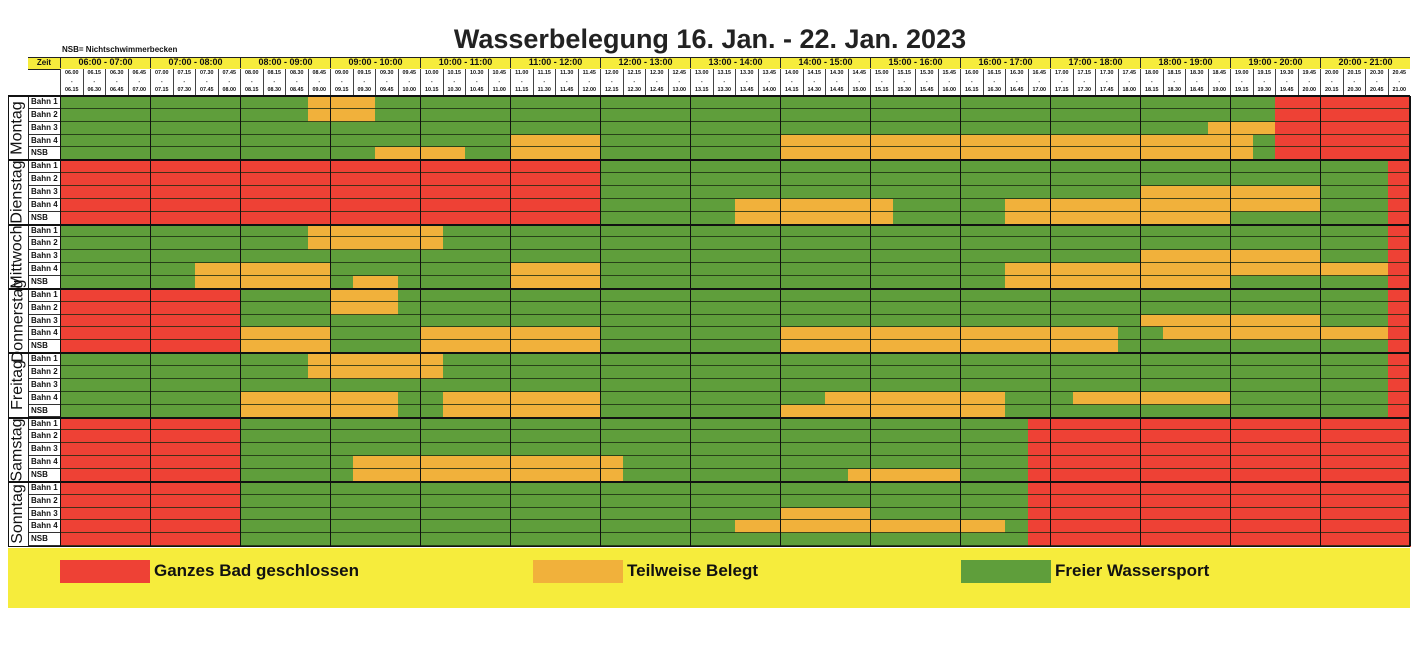 This screenshot has width=1420, height=668. Describe the element at coordinates (724, 73) in the screenshot. I see `slot-start: 13.15` at that location.